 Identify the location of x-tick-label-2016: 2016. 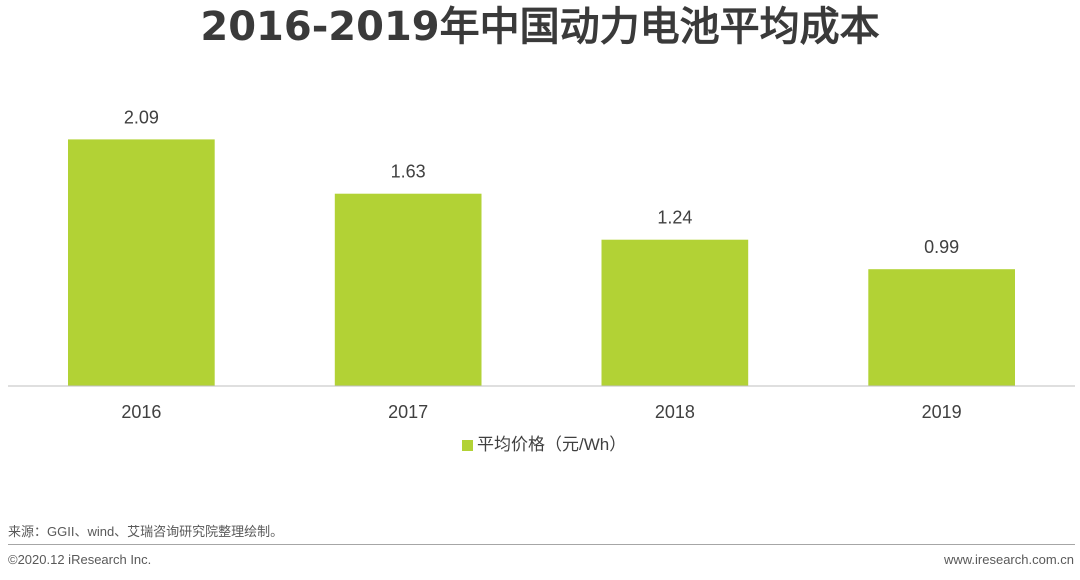
(141, 412).